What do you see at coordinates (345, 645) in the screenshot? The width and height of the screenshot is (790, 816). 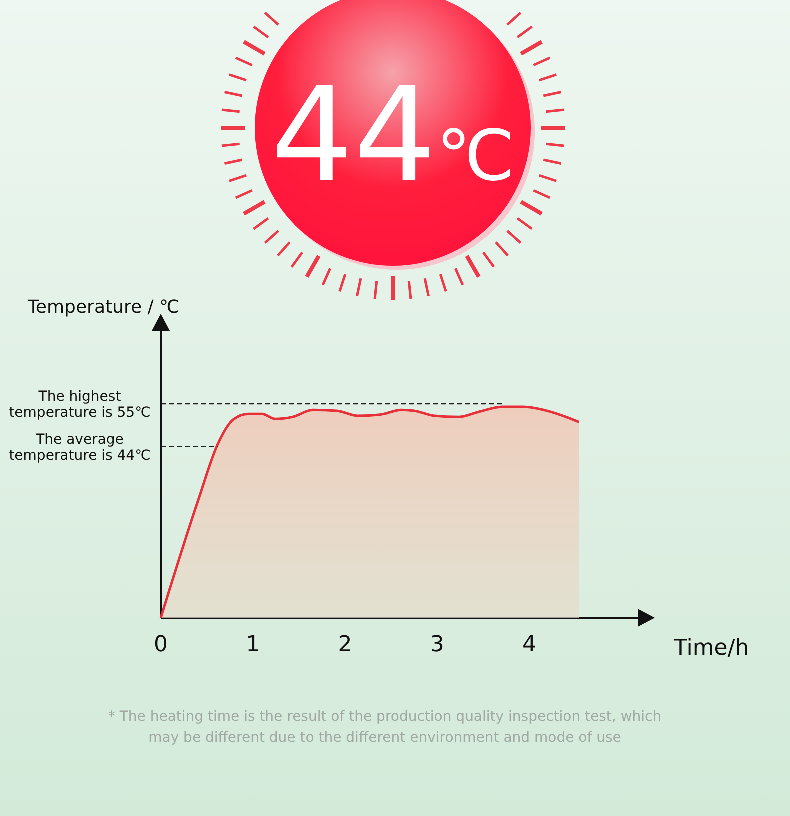 I see `x-tick-label: 2` at bounding box center [345, 645].